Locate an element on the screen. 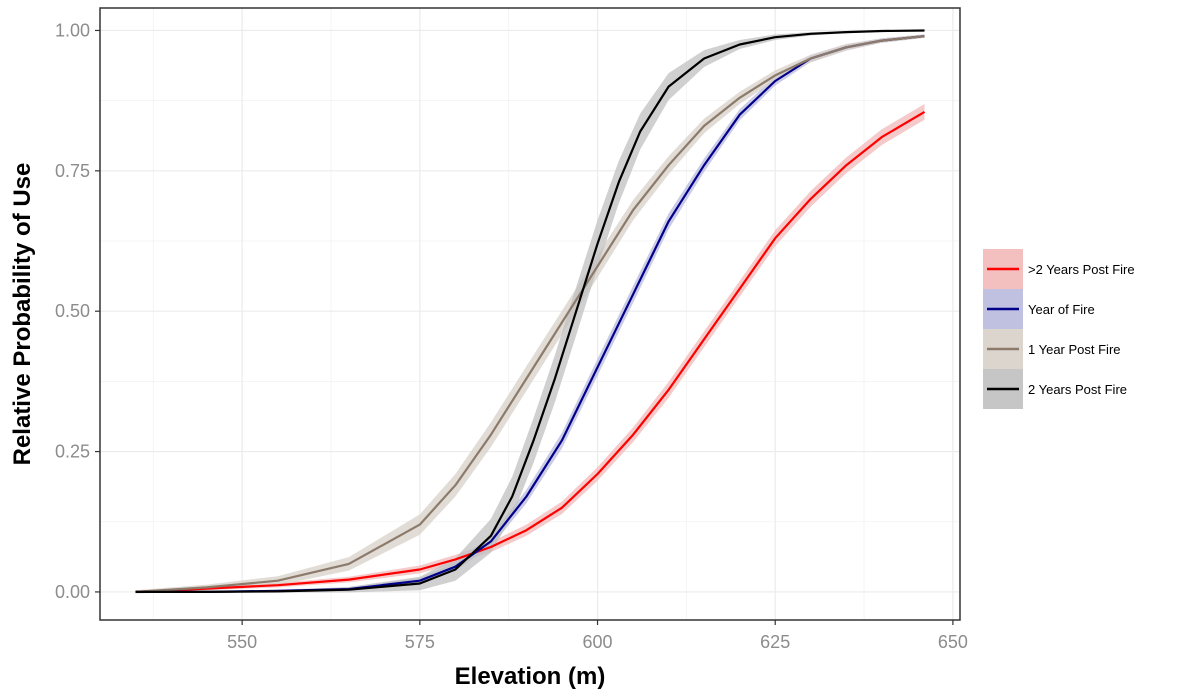 This screenshot has height=694, width=1178. x-axis-title: Elevation (m) is located at coordinates (530, 676).